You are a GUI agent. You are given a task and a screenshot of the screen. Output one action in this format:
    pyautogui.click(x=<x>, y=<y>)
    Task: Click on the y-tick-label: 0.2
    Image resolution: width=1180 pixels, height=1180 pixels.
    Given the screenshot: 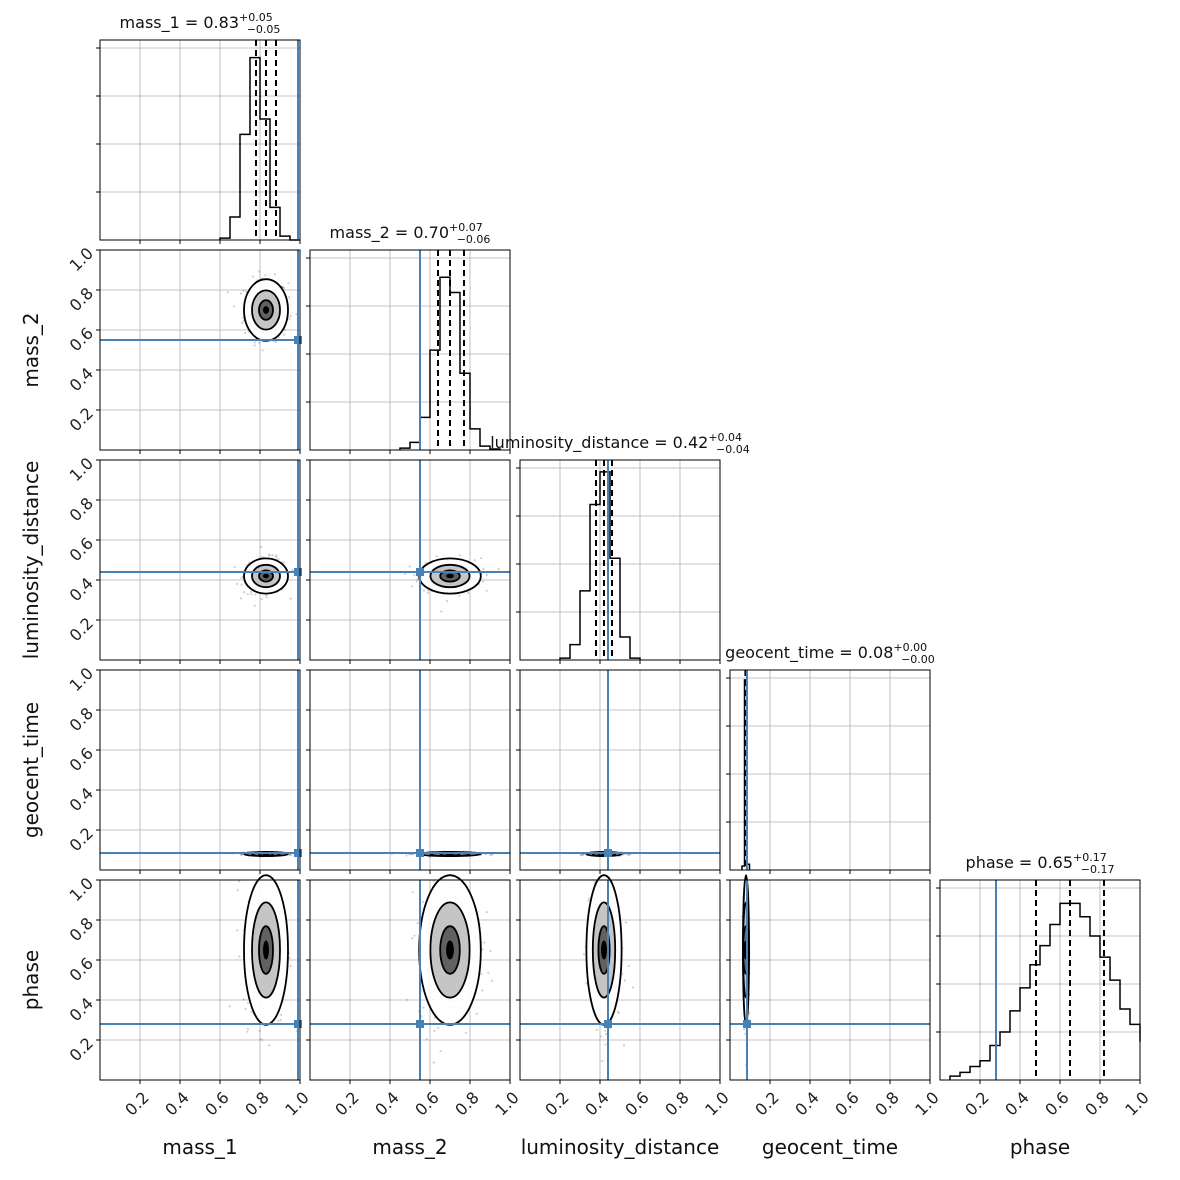 What is the action you would take?
    pyautogui.click(x=81, y=1049)
    